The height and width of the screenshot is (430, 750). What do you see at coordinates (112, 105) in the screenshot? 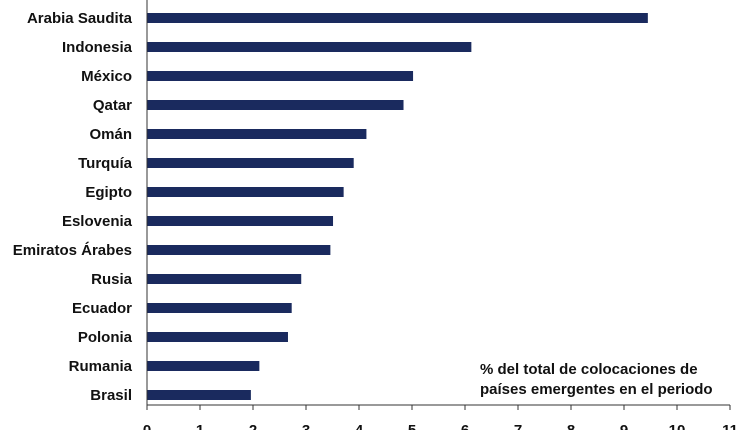
I see `category-label: Qatar` at bounding box center [112, 105].